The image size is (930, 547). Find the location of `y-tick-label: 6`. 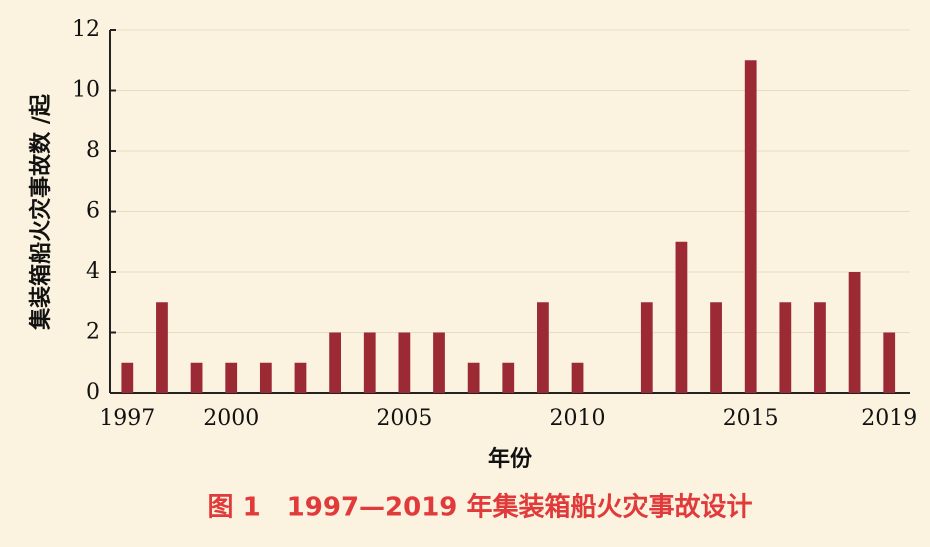

y-tick-label: 6 is located at coordinates (93, 211).